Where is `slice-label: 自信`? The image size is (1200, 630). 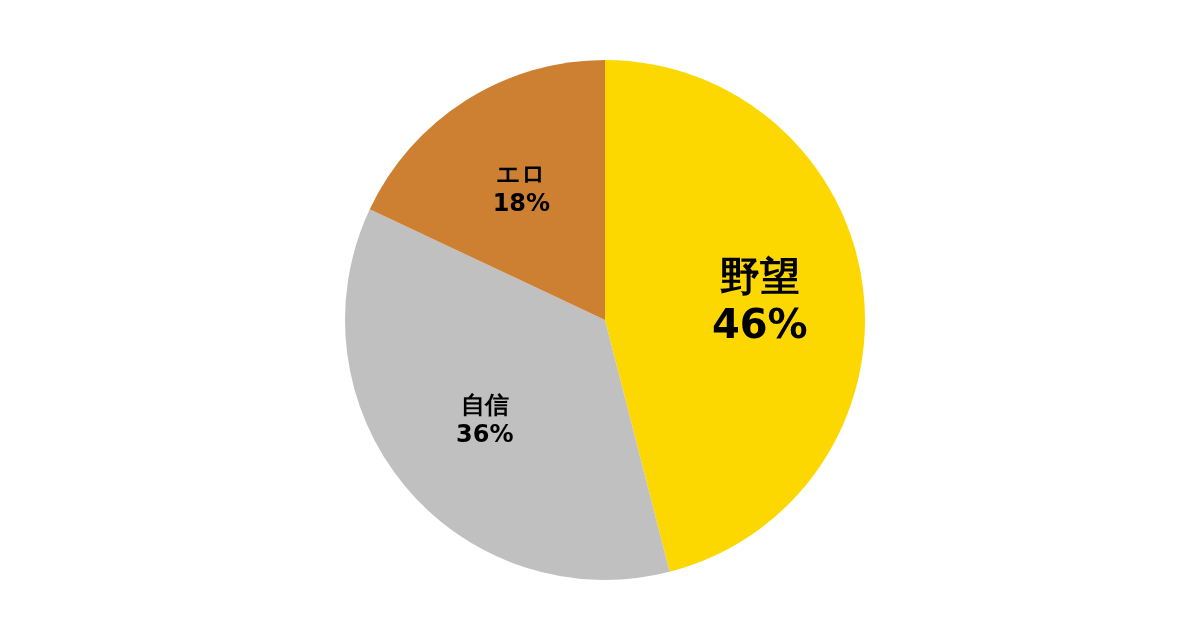
slice-label: 自信 is located at coordinates (484, 405).